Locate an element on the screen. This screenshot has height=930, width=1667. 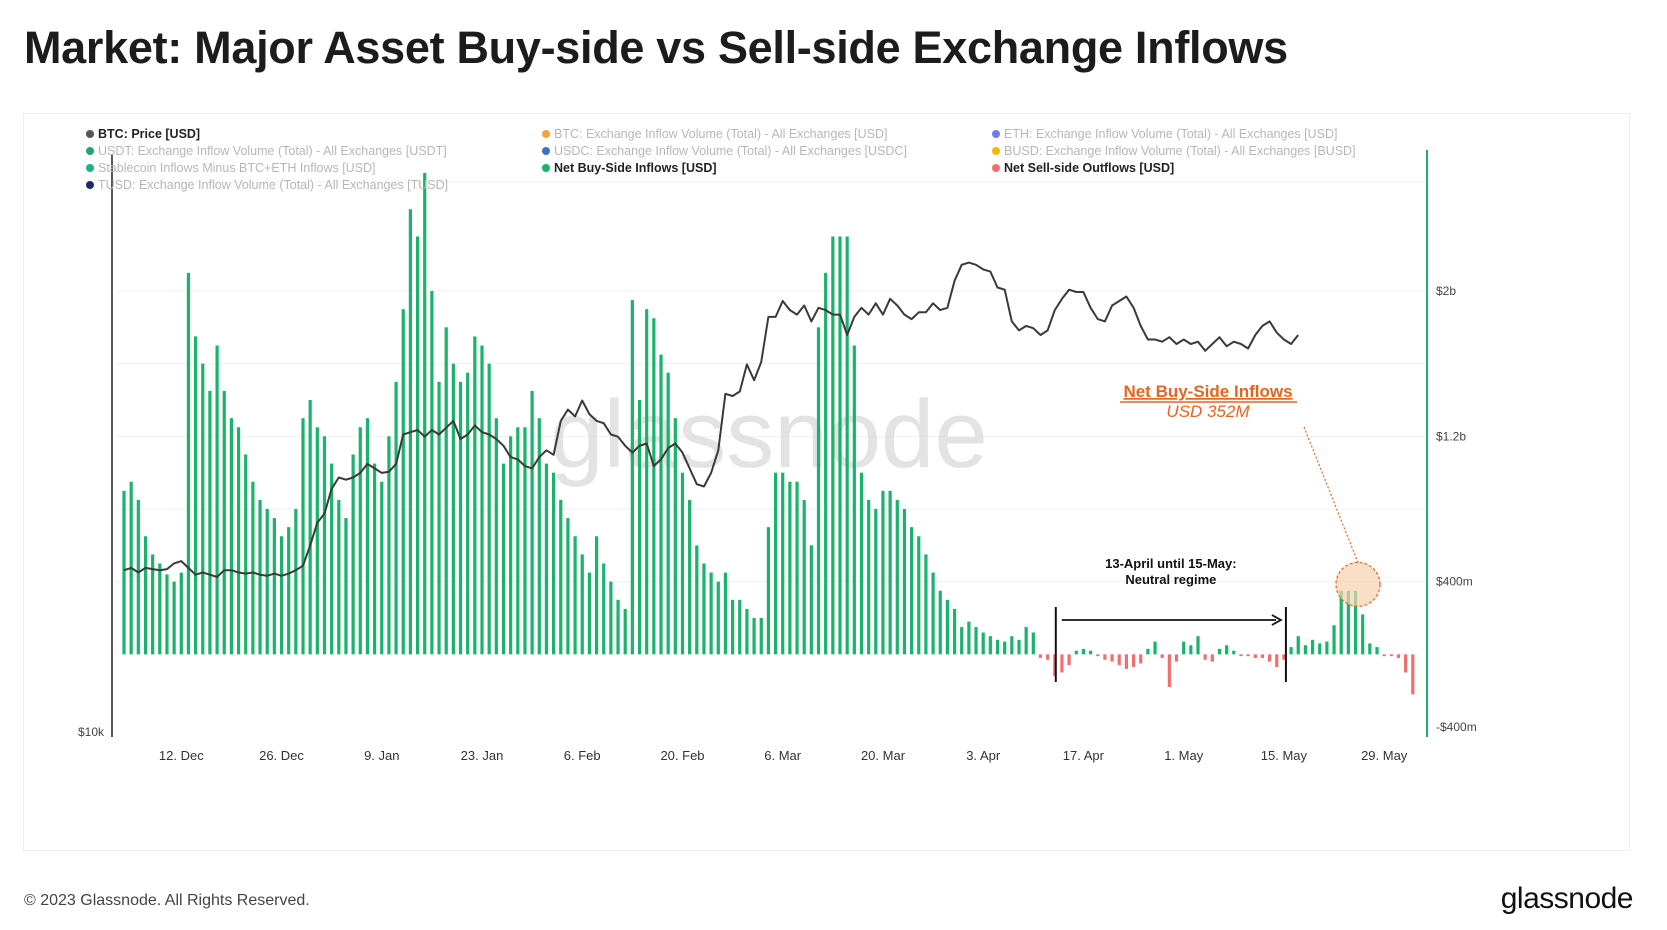
legend-item-label: Net Buy-Side Inflows [USD] is located at coordinates (635, 168).